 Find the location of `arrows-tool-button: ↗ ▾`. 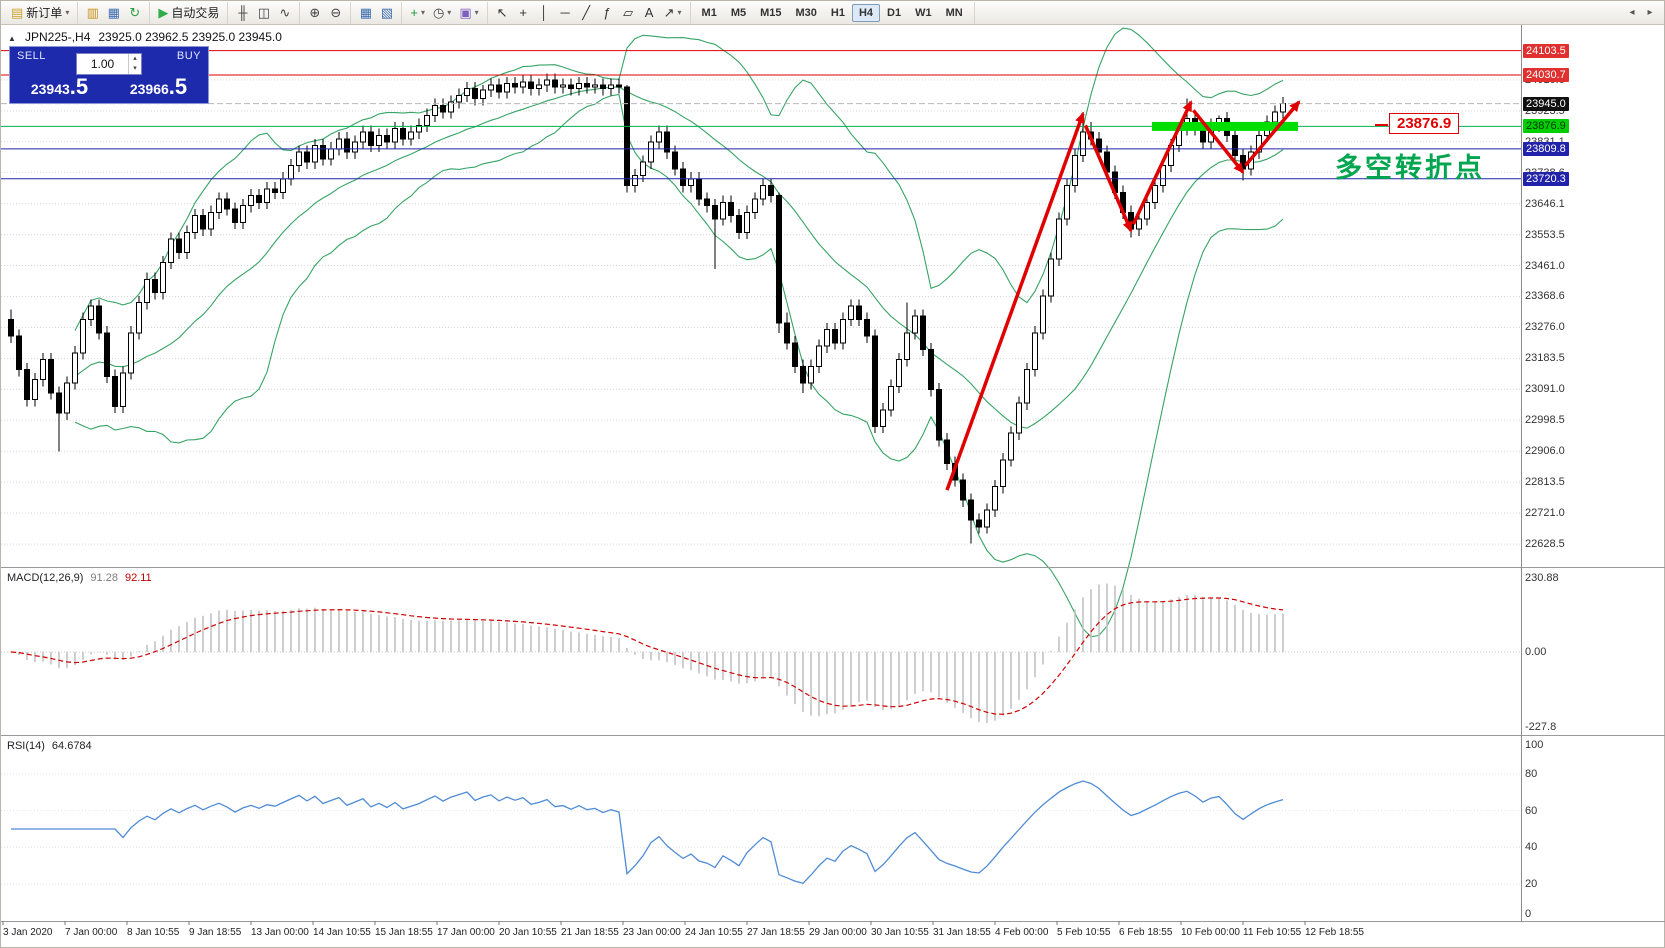

arrows-tool-button: ↗ ▾ is located at coordinates (673, 13).